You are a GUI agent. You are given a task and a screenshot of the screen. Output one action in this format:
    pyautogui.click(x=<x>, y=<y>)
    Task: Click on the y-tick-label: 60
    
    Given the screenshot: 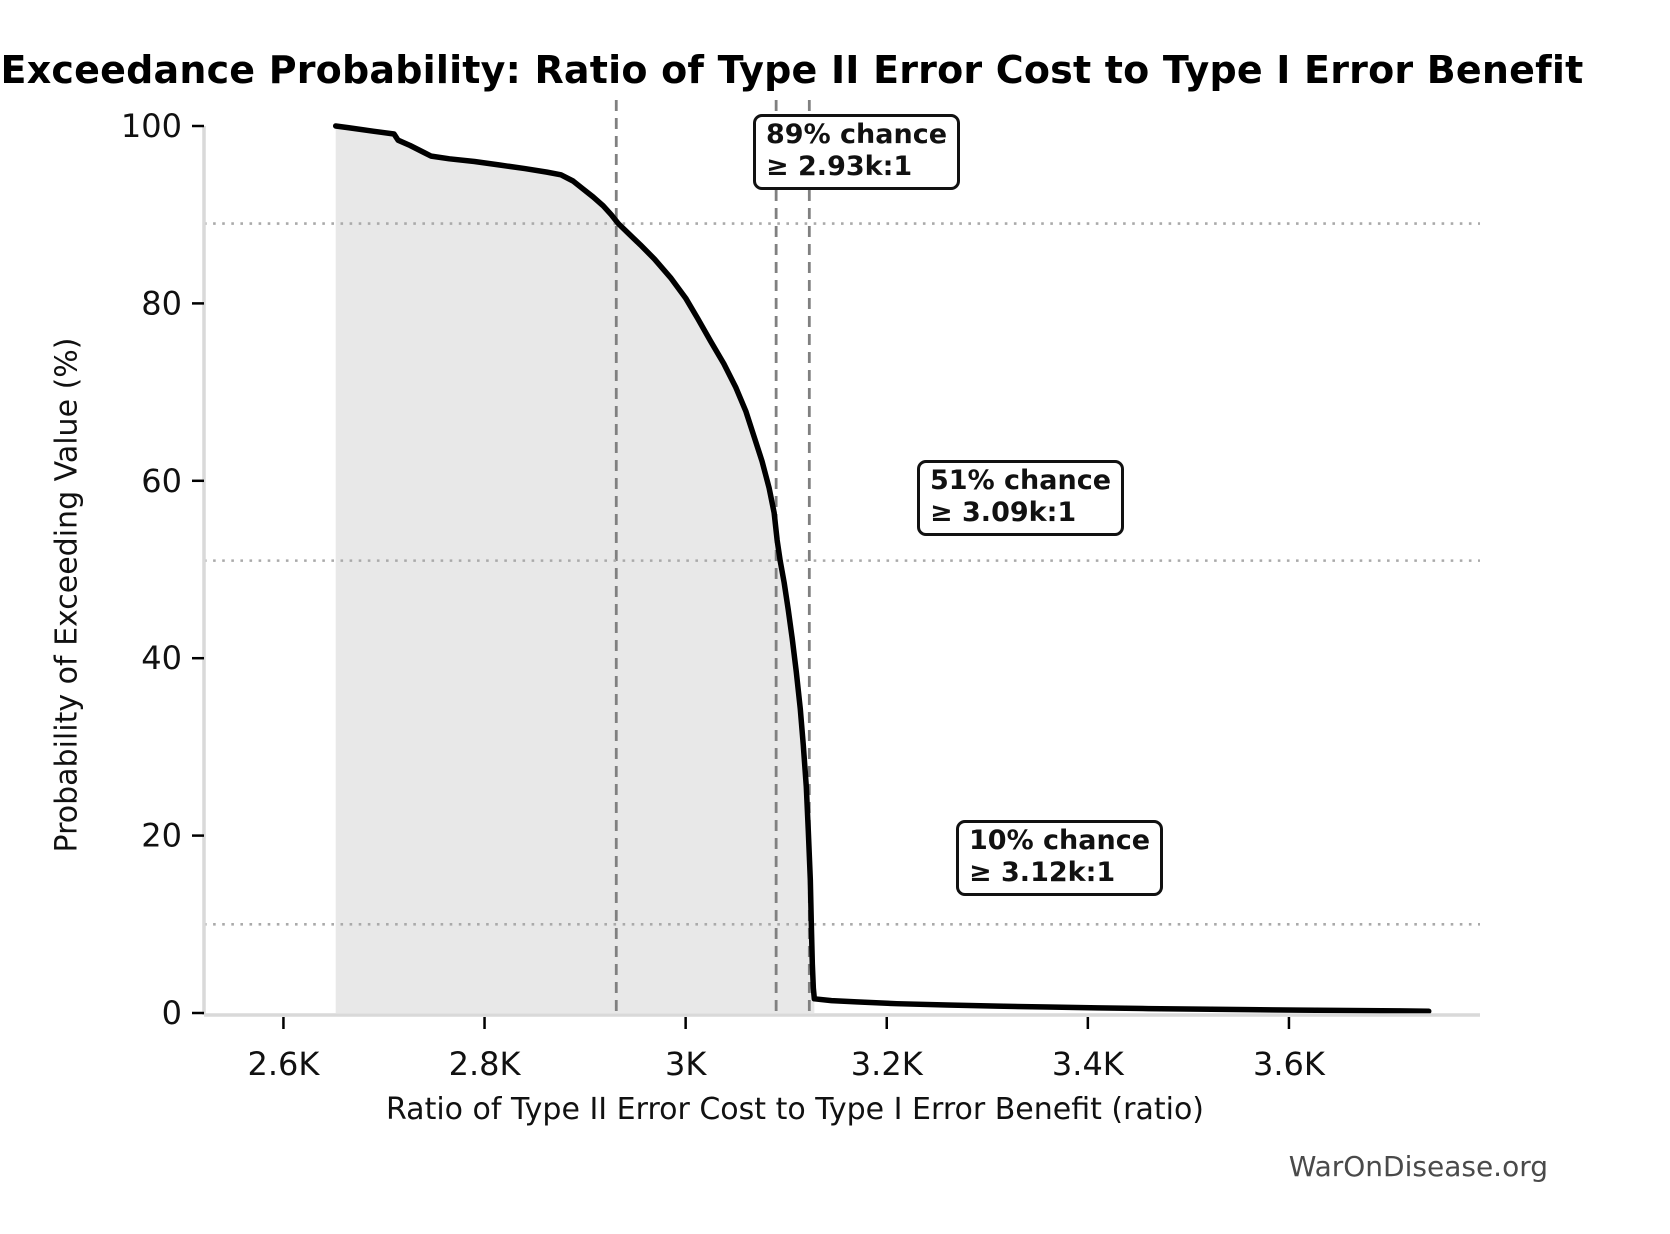 What is the action you would take?
    pyautogui.click(x=161, y=481)
    